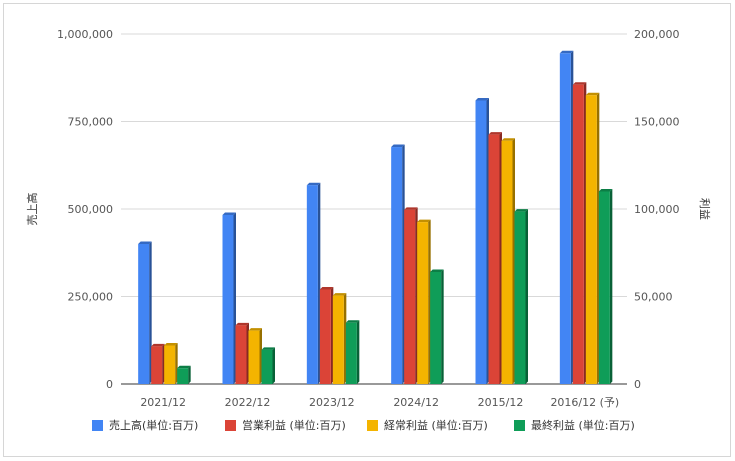 The width and height of the screenshot is (735, 461). I want to click on left-axis-ticks: 0 250,000 500,000 750,000 1,000,000, so click(85, 209).